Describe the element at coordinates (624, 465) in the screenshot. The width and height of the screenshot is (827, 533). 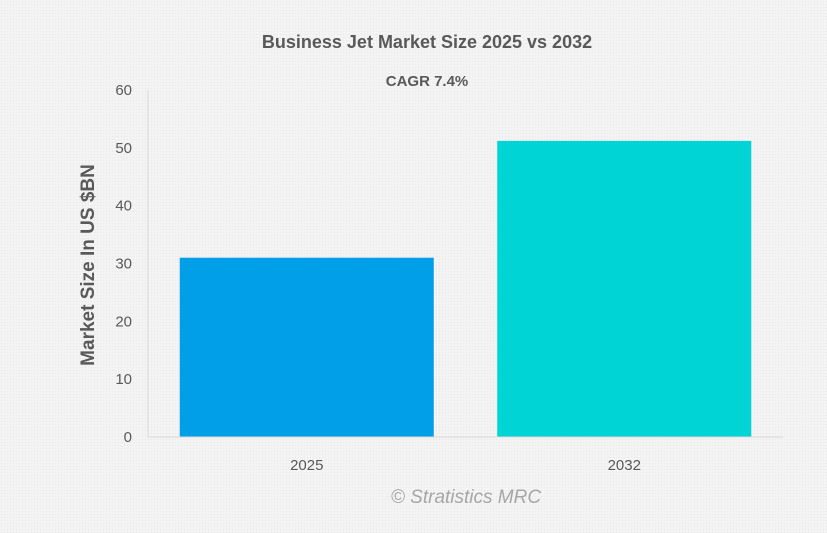
I see `x-tick-label: 2032` at that location.